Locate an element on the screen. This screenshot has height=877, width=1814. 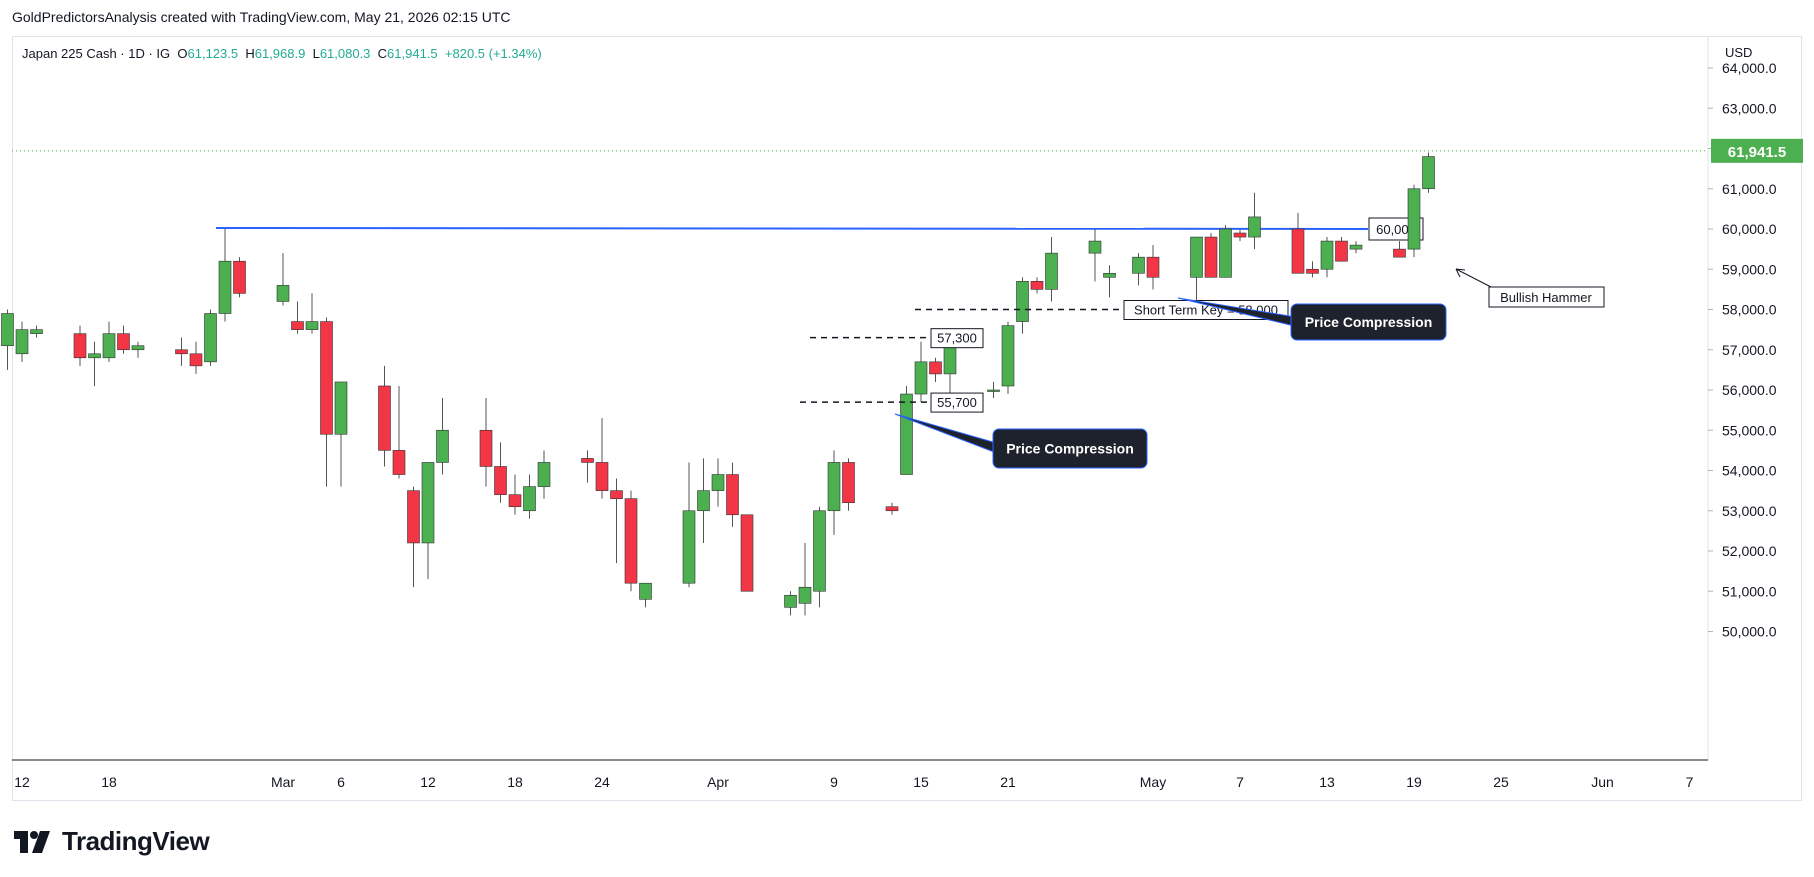
y-tick-label: 51,000.0 is located at coordinates (1749, 591).